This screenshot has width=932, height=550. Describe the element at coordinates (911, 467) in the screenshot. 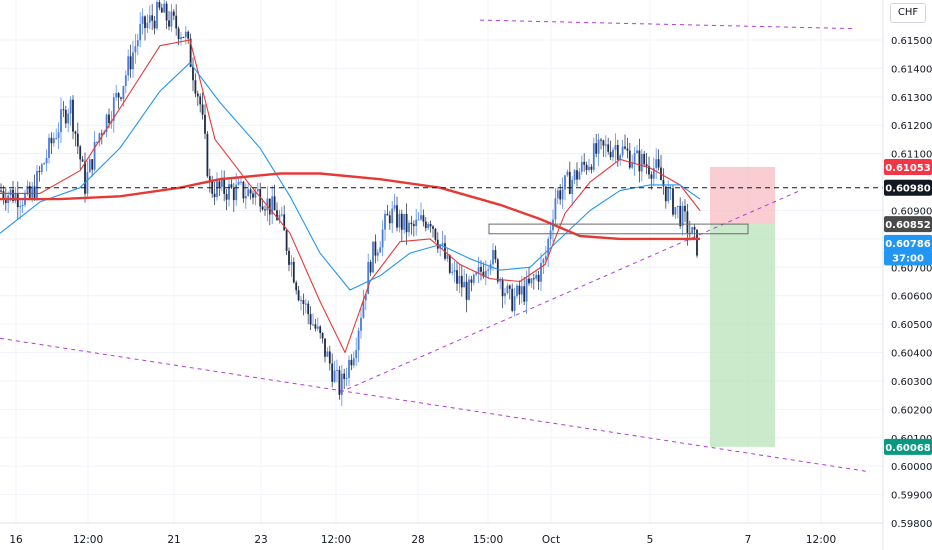

I see `price-tick-label: 0.60000` at that location.